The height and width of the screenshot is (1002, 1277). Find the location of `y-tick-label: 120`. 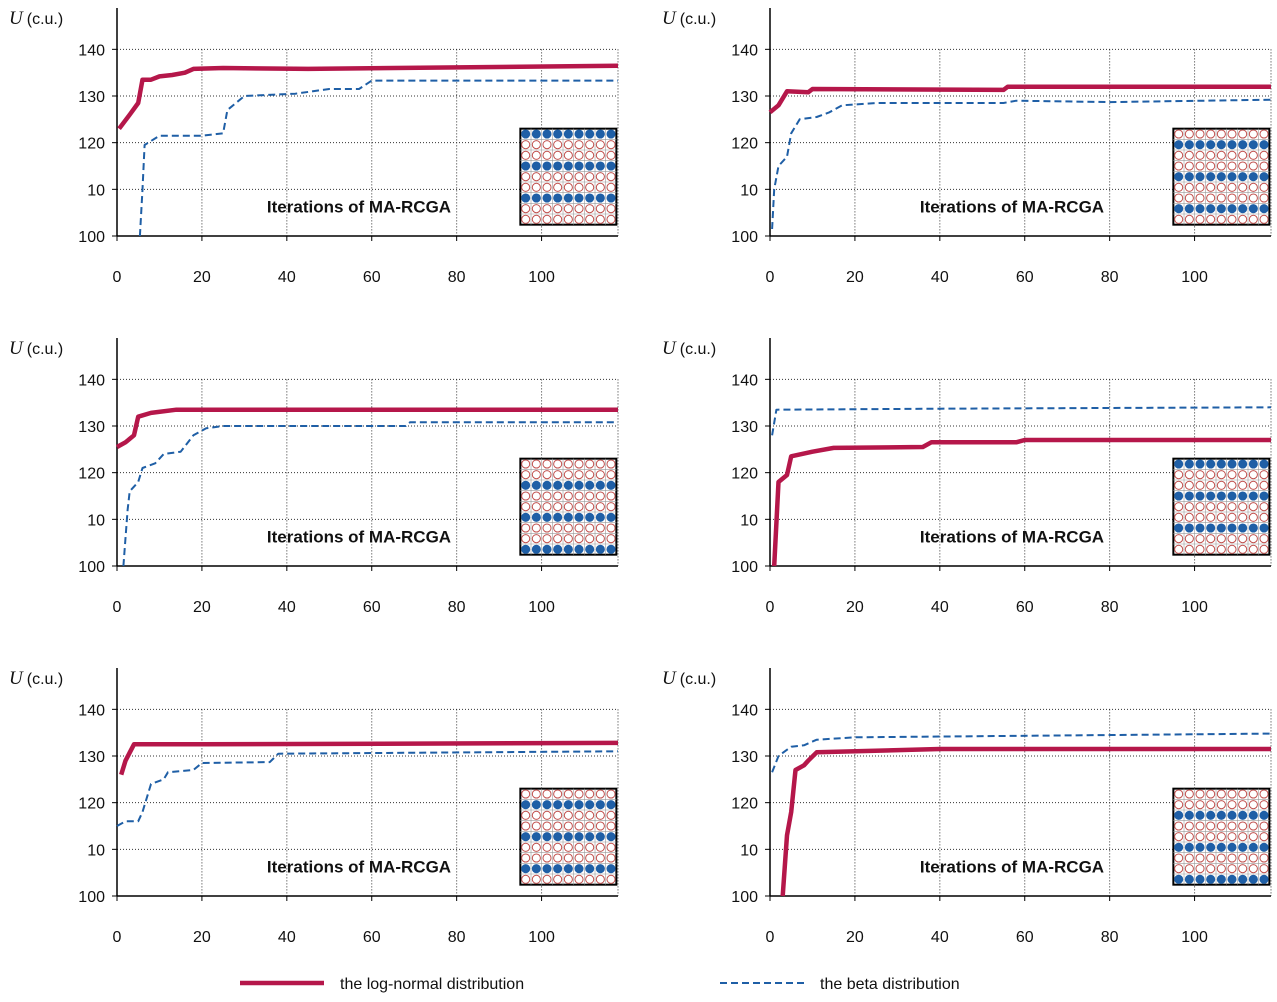

y-tick-label: 120 is located at coordinates (91, 804).